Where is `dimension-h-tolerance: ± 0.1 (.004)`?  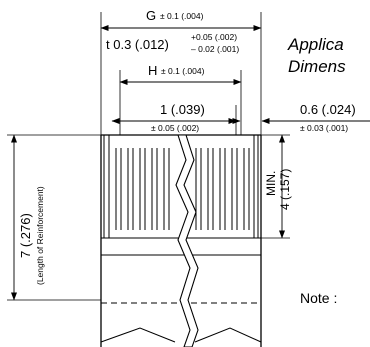
dimension-h-tolerance: ± 0.1 (.004) is located at coordinates (183, 71).